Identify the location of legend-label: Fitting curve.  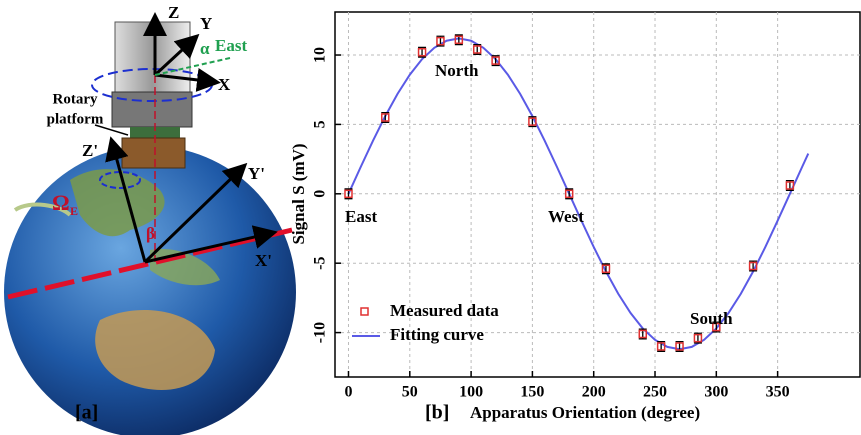
(437, 334).